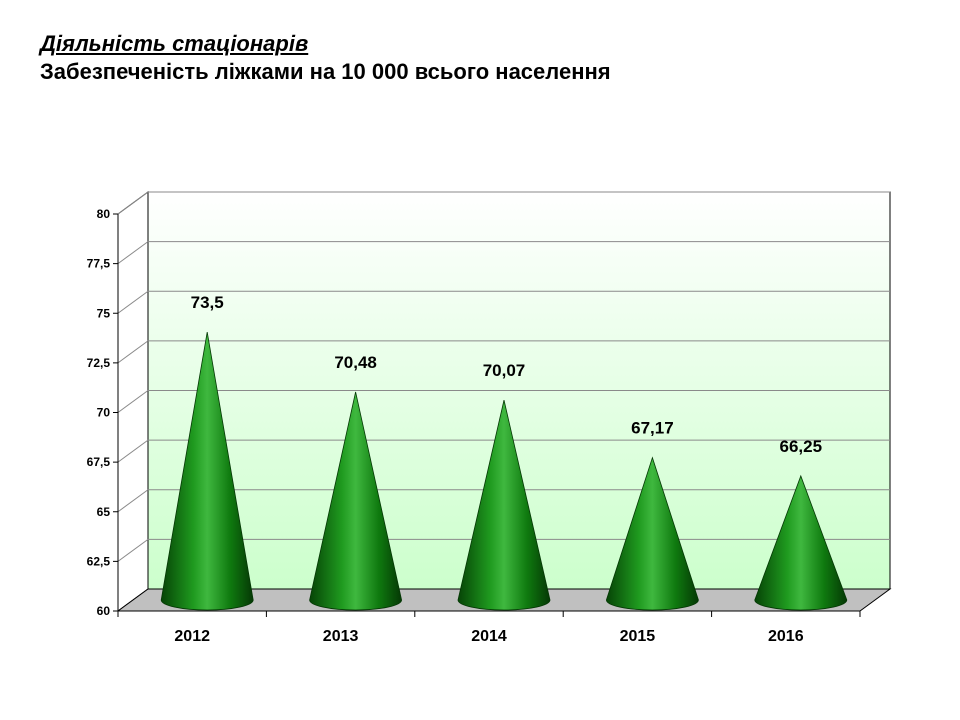 The image size is (960, 720). I want to click on y-tick-label: 60, so click(104, 611).